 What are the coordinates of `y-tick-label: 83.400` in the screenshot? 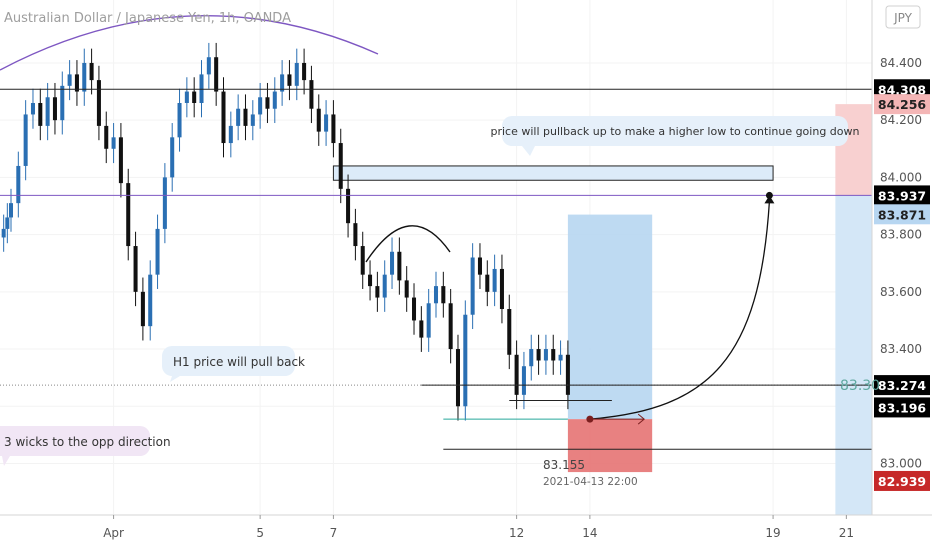 It's located at (901, 349).